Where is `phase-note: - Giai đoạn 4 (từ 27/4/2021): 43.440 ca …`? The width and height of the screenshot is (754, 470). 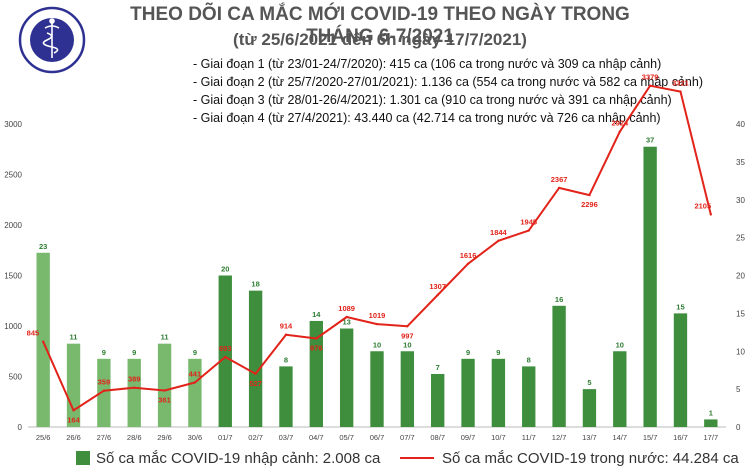 phase-note: - Giai đoạn 4 (từ 27/4/2021): 43.440 ca … is located at coordinates (427, 118).